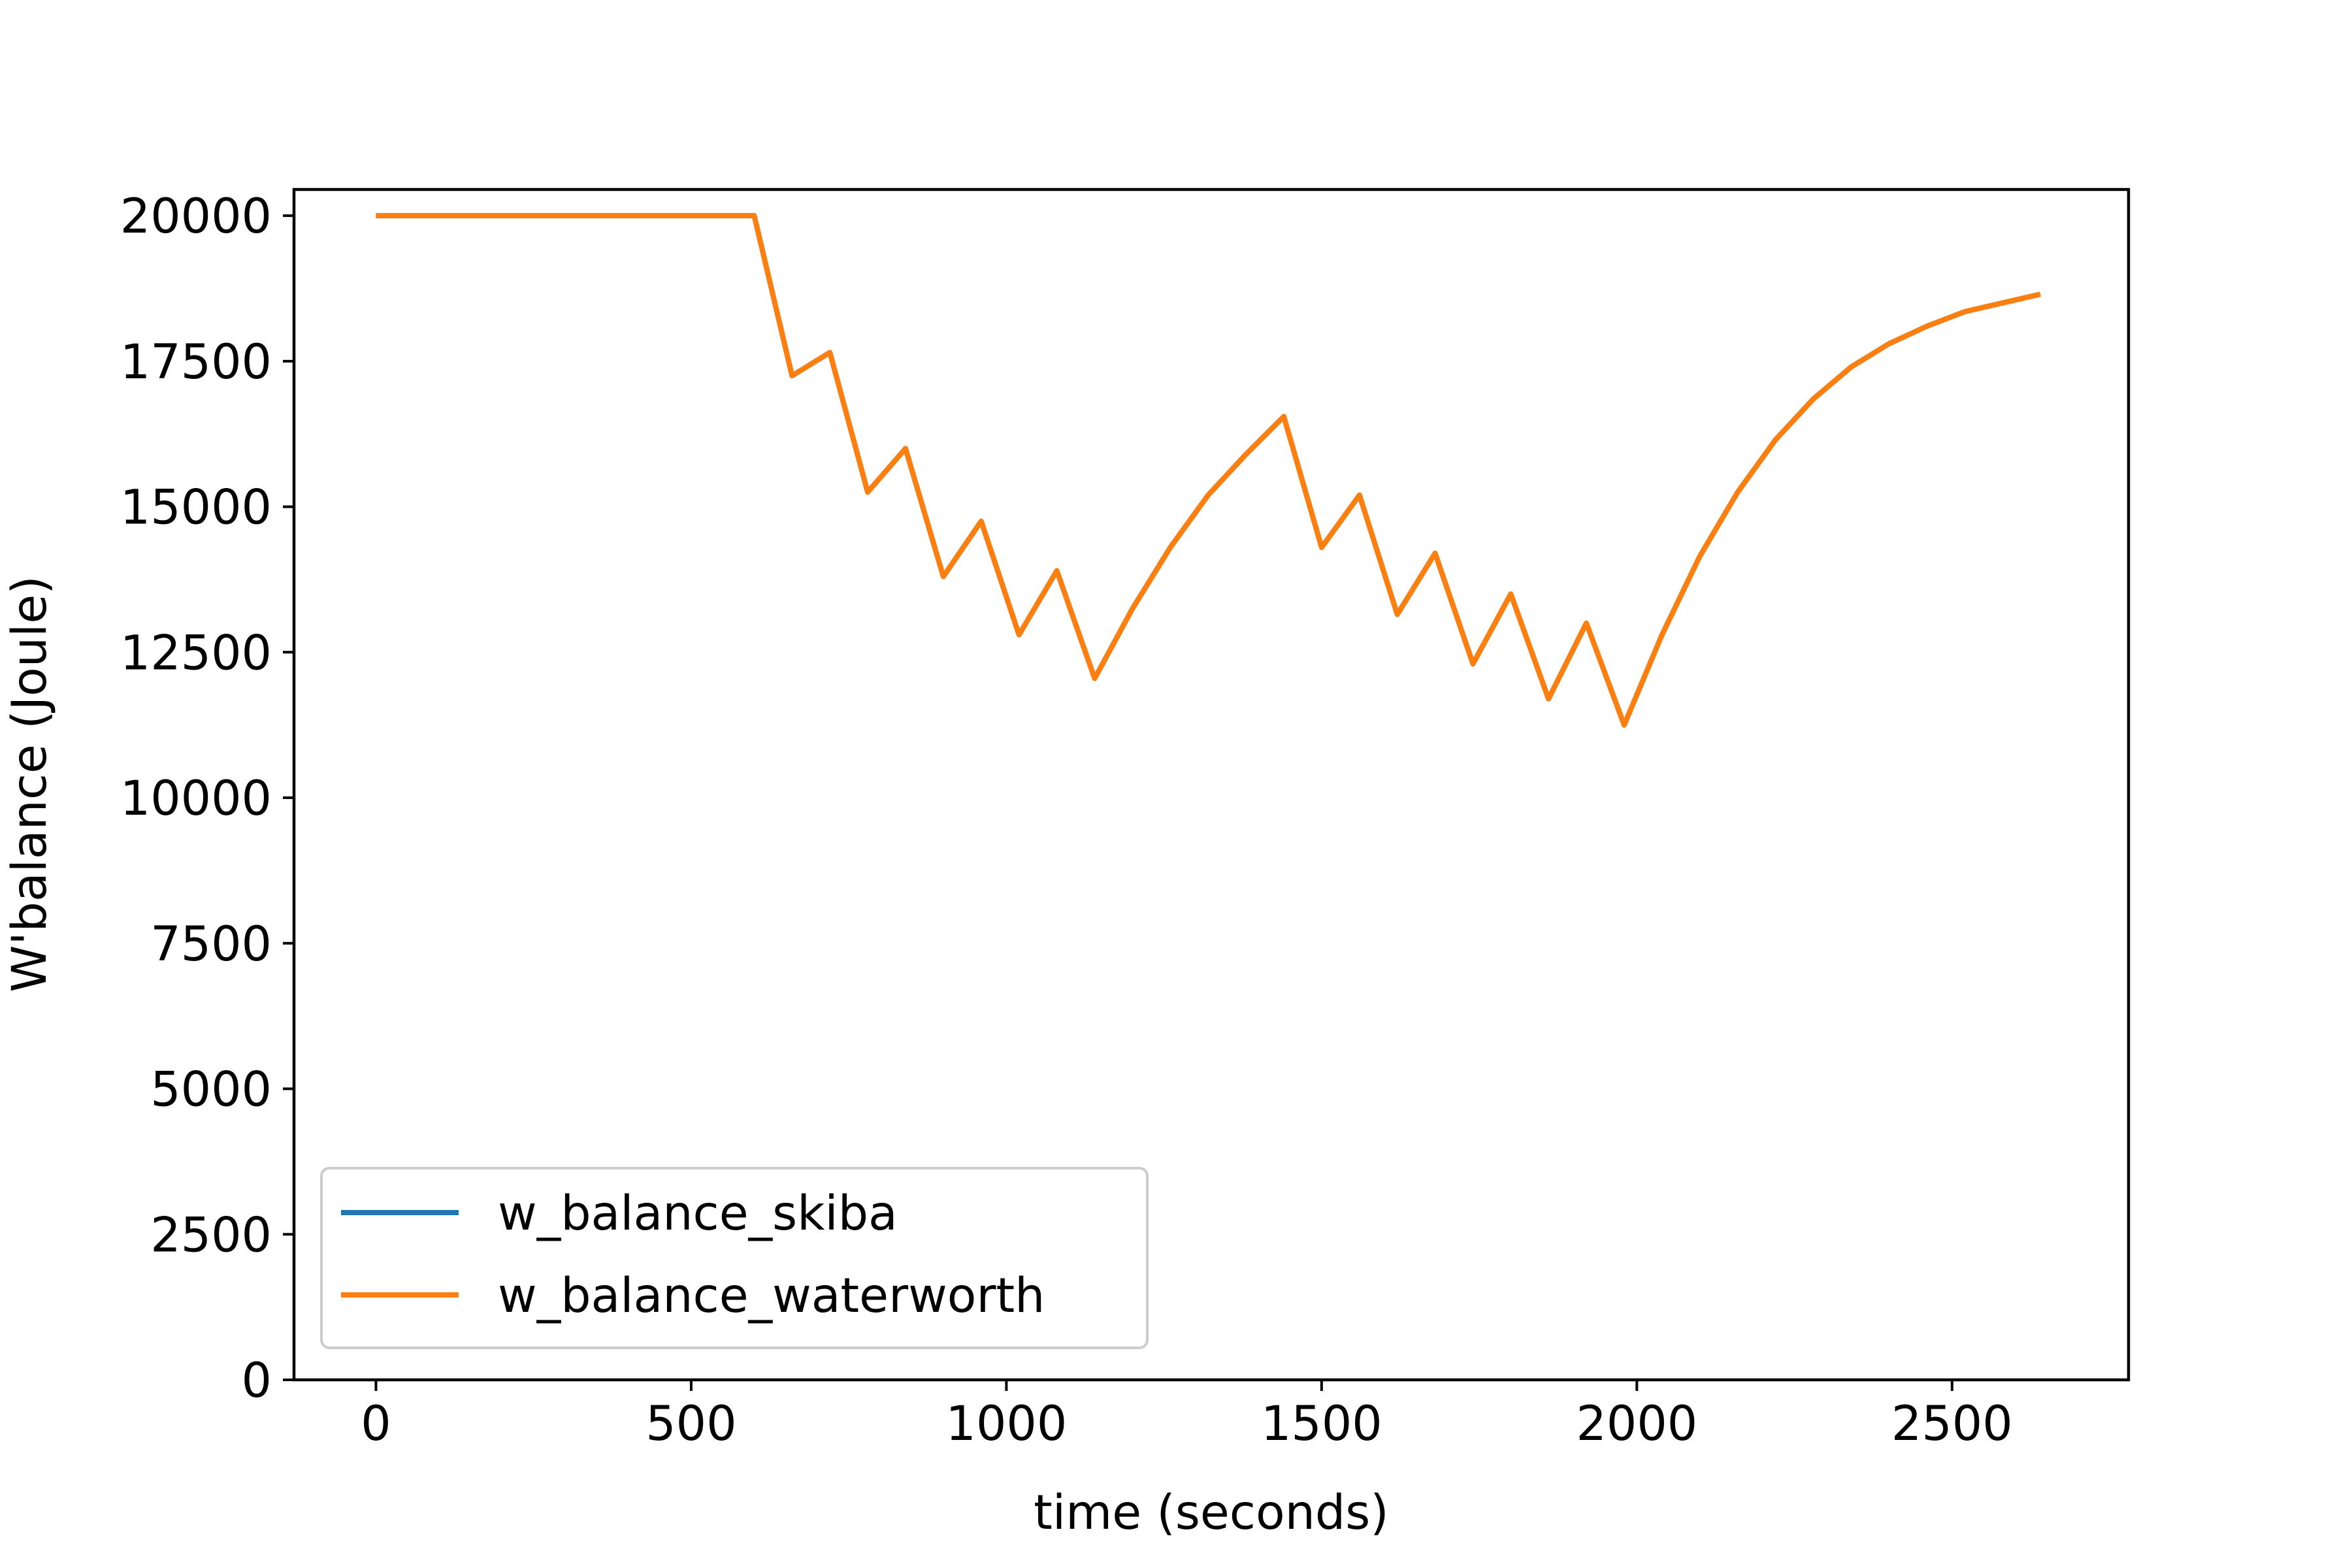  What do you see at coordinates (771, 1296) in the screenshot?
I see `legend-label-waterworth: w_balance_waterworth` at bounding box center [771, 1296].